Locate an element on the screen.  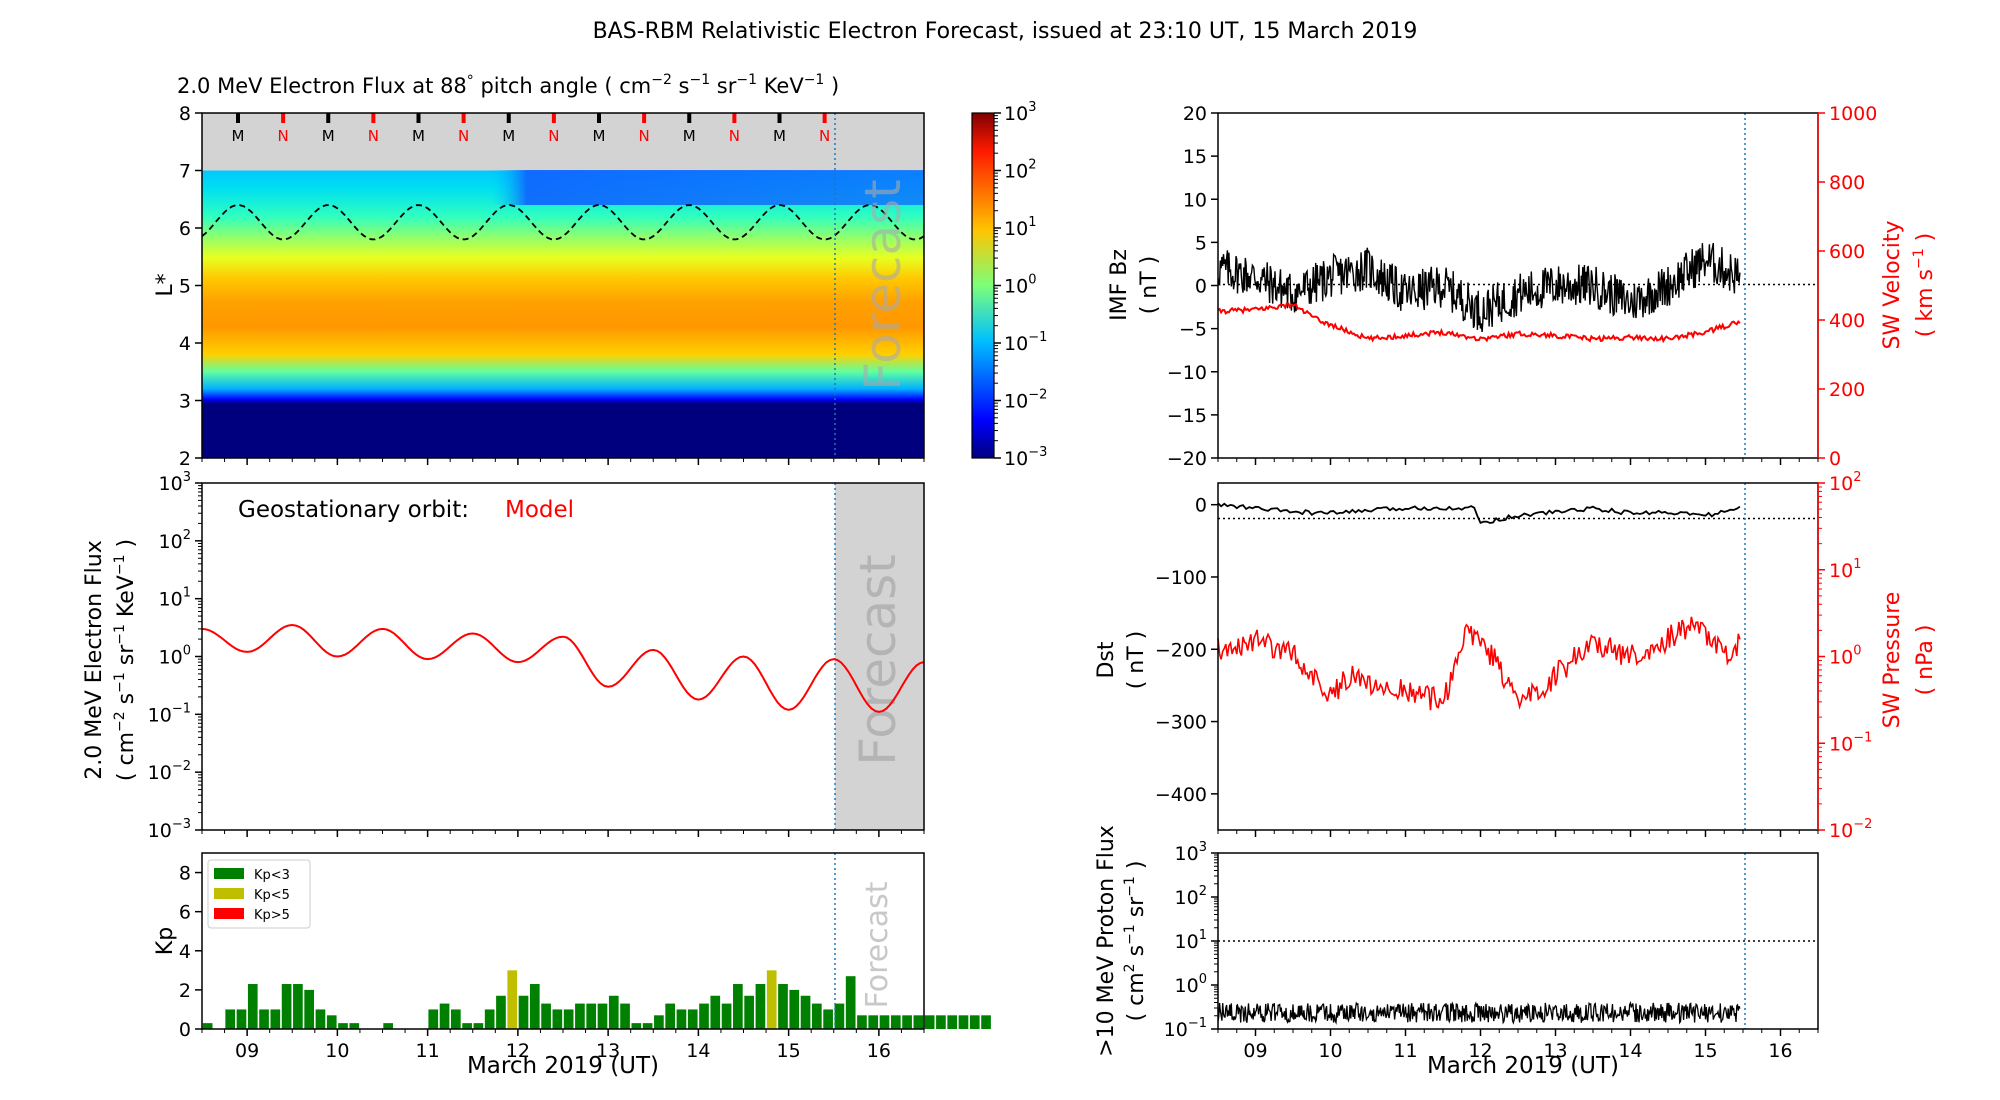
sw-velocity-line is located at coordinates (1479, 323).